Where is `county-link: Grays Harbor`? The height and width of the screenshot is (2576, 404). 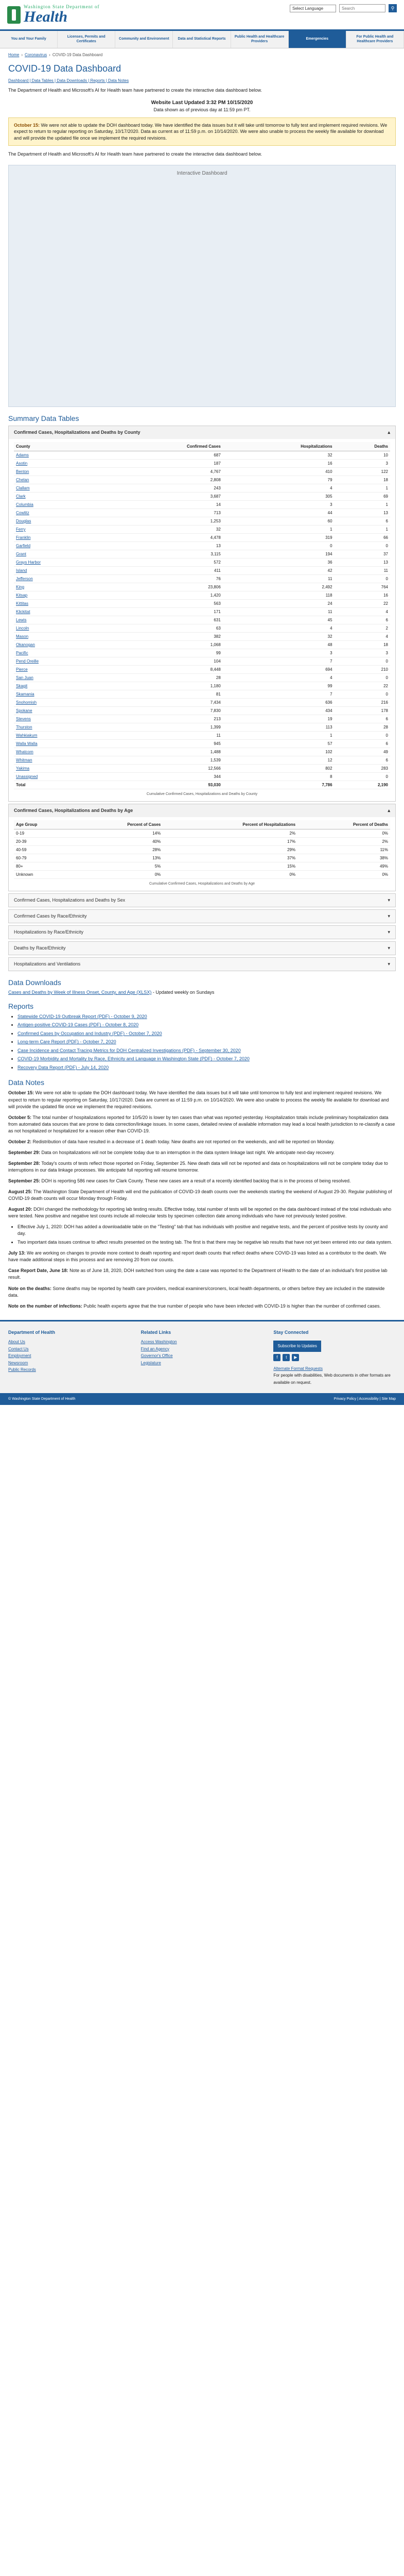 county-link: Grays Harbor is located at coordinates (28, 562).